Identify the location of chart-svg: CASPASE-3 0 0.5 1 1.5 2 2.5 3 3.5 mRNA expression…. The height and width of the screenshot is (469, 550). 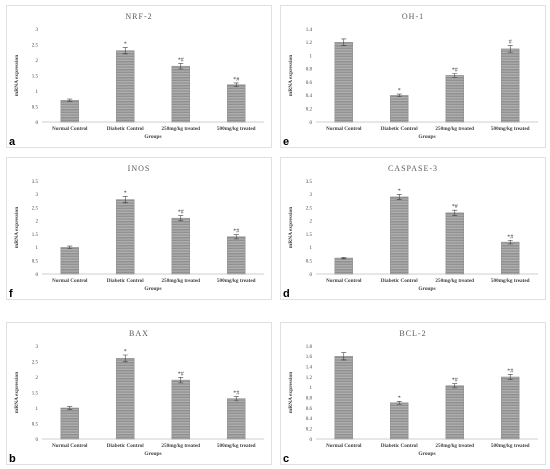
(413, 228).